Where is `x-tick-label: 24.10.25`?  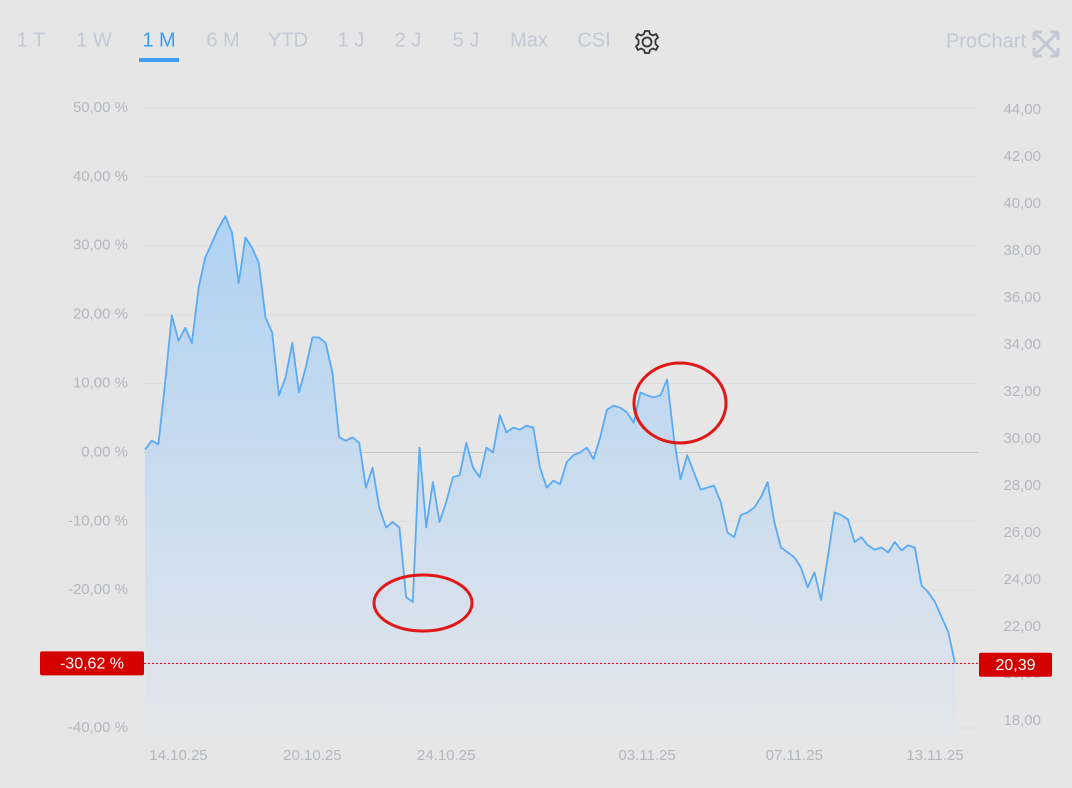
x-tick-label: 24.10.25 is located at coordinates (446, 755).